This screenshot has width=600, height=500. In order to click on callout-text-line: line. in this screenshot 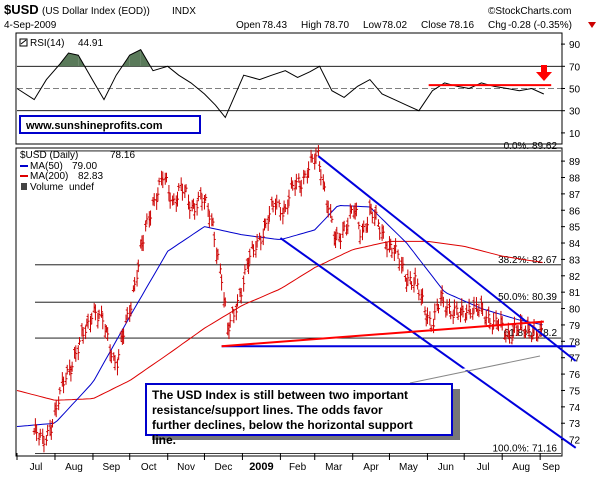, I will do `click(164, 440)`.